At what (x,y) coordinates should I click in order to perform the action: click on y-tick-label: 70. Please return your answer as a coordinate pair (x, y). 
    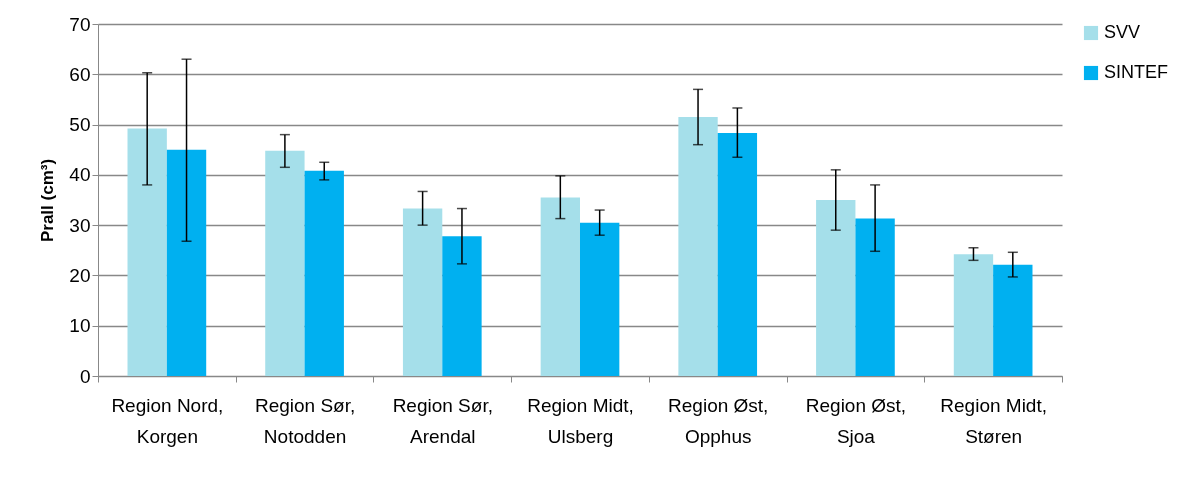
    Looking at the image, I should click on (80, 24).